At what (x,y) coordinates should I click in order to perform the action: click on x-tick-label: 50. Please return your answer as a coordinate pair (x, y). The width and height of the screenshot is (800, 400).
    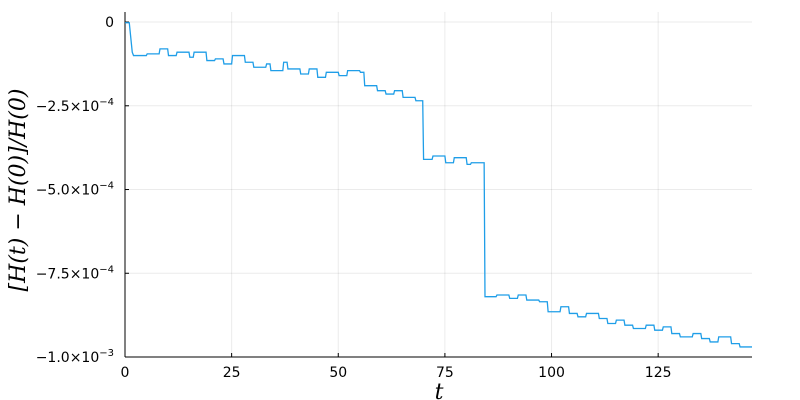
    Looking at the image, I should click on (338, 373).